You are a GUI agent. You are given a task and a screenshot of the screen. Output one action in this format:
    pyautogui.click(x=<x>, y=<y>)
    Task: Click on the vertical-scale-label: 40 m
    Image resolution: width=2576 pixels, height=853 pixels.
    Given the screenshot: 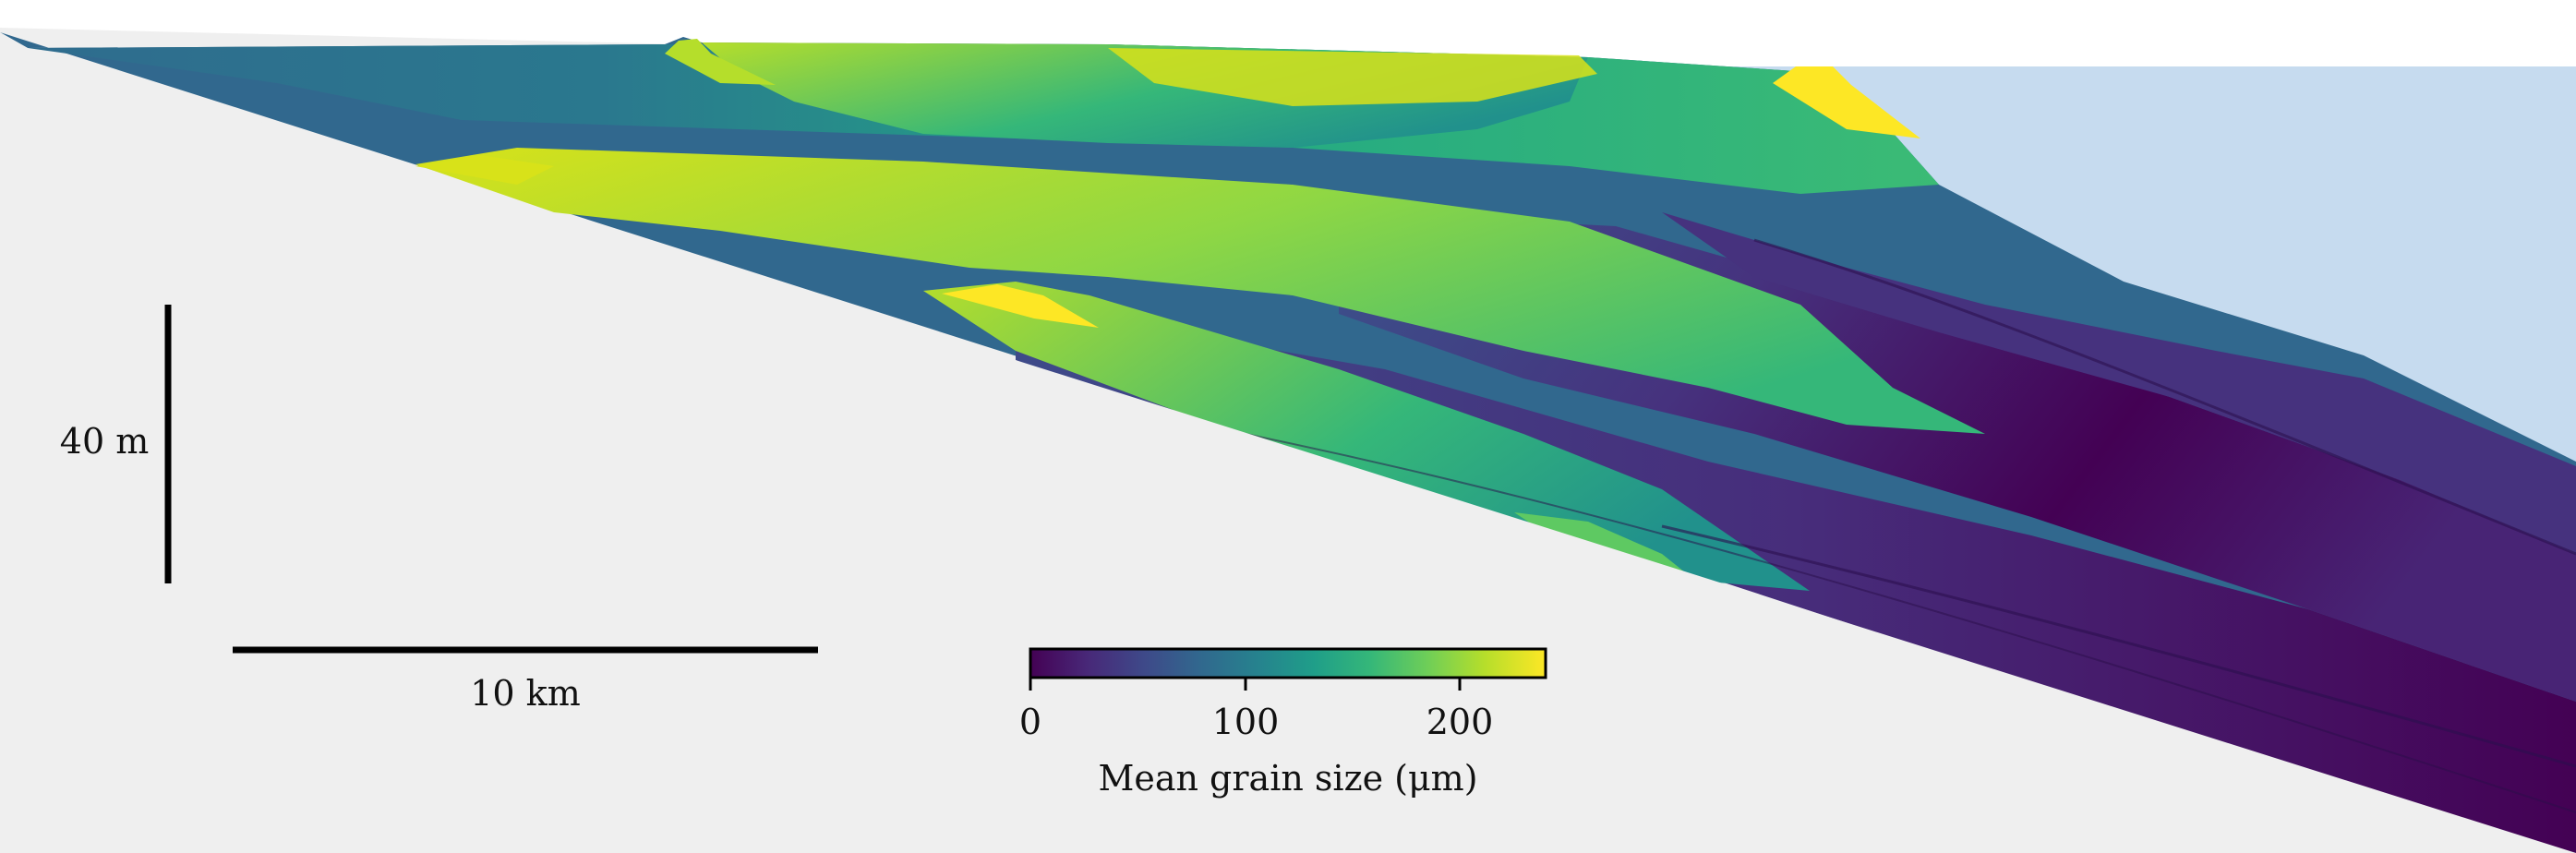 What is the action you would take?
    pyautogui.click(x=104, y=441)
    